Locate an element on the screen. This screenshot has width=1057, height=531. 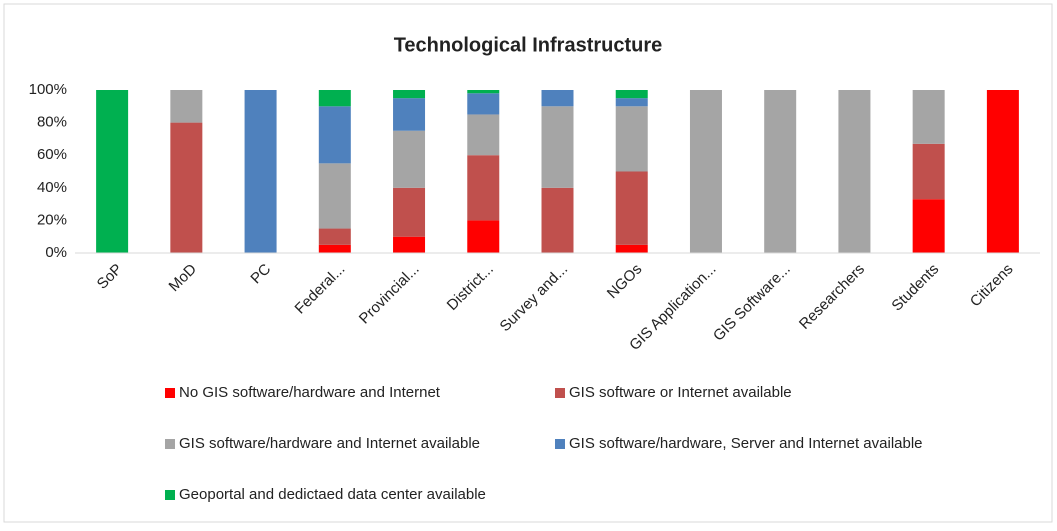
y-tick-label: 40% is located at coordinates (52, 187).